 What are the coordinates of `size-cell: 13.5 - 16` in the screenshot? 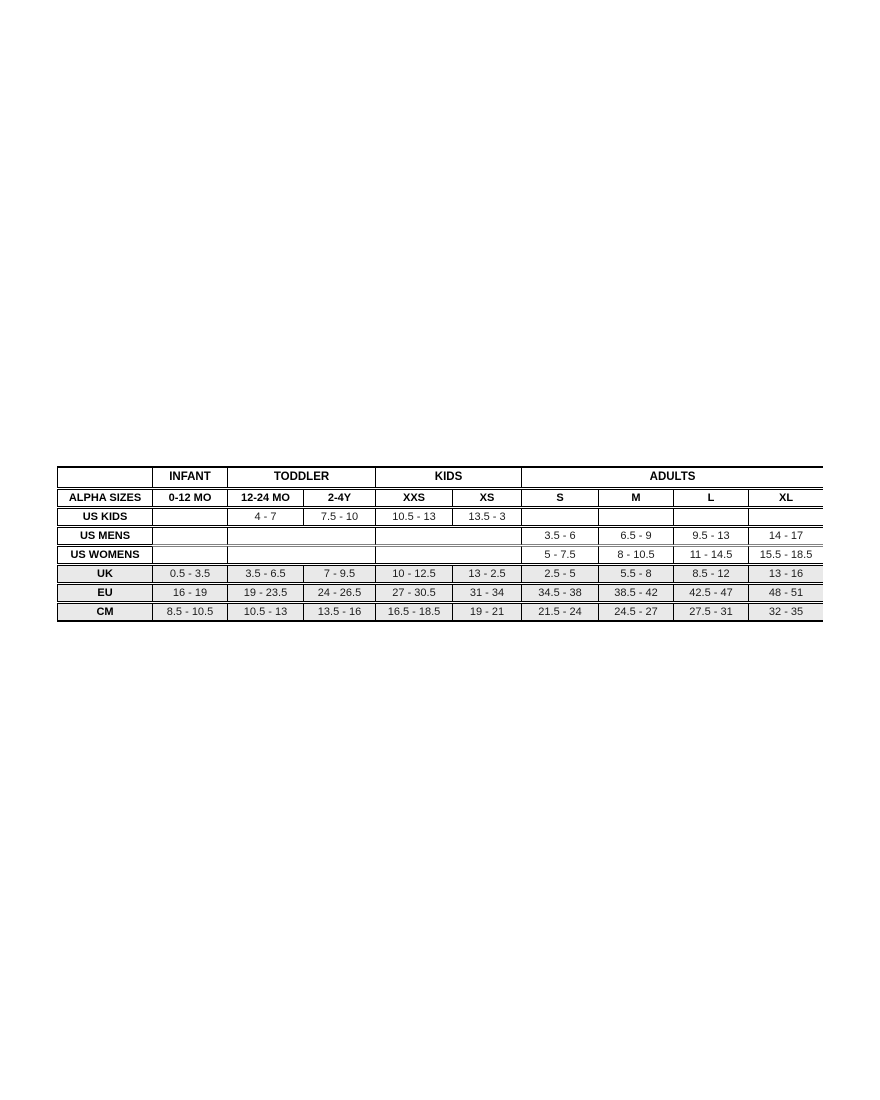 It's located at (339, 612).